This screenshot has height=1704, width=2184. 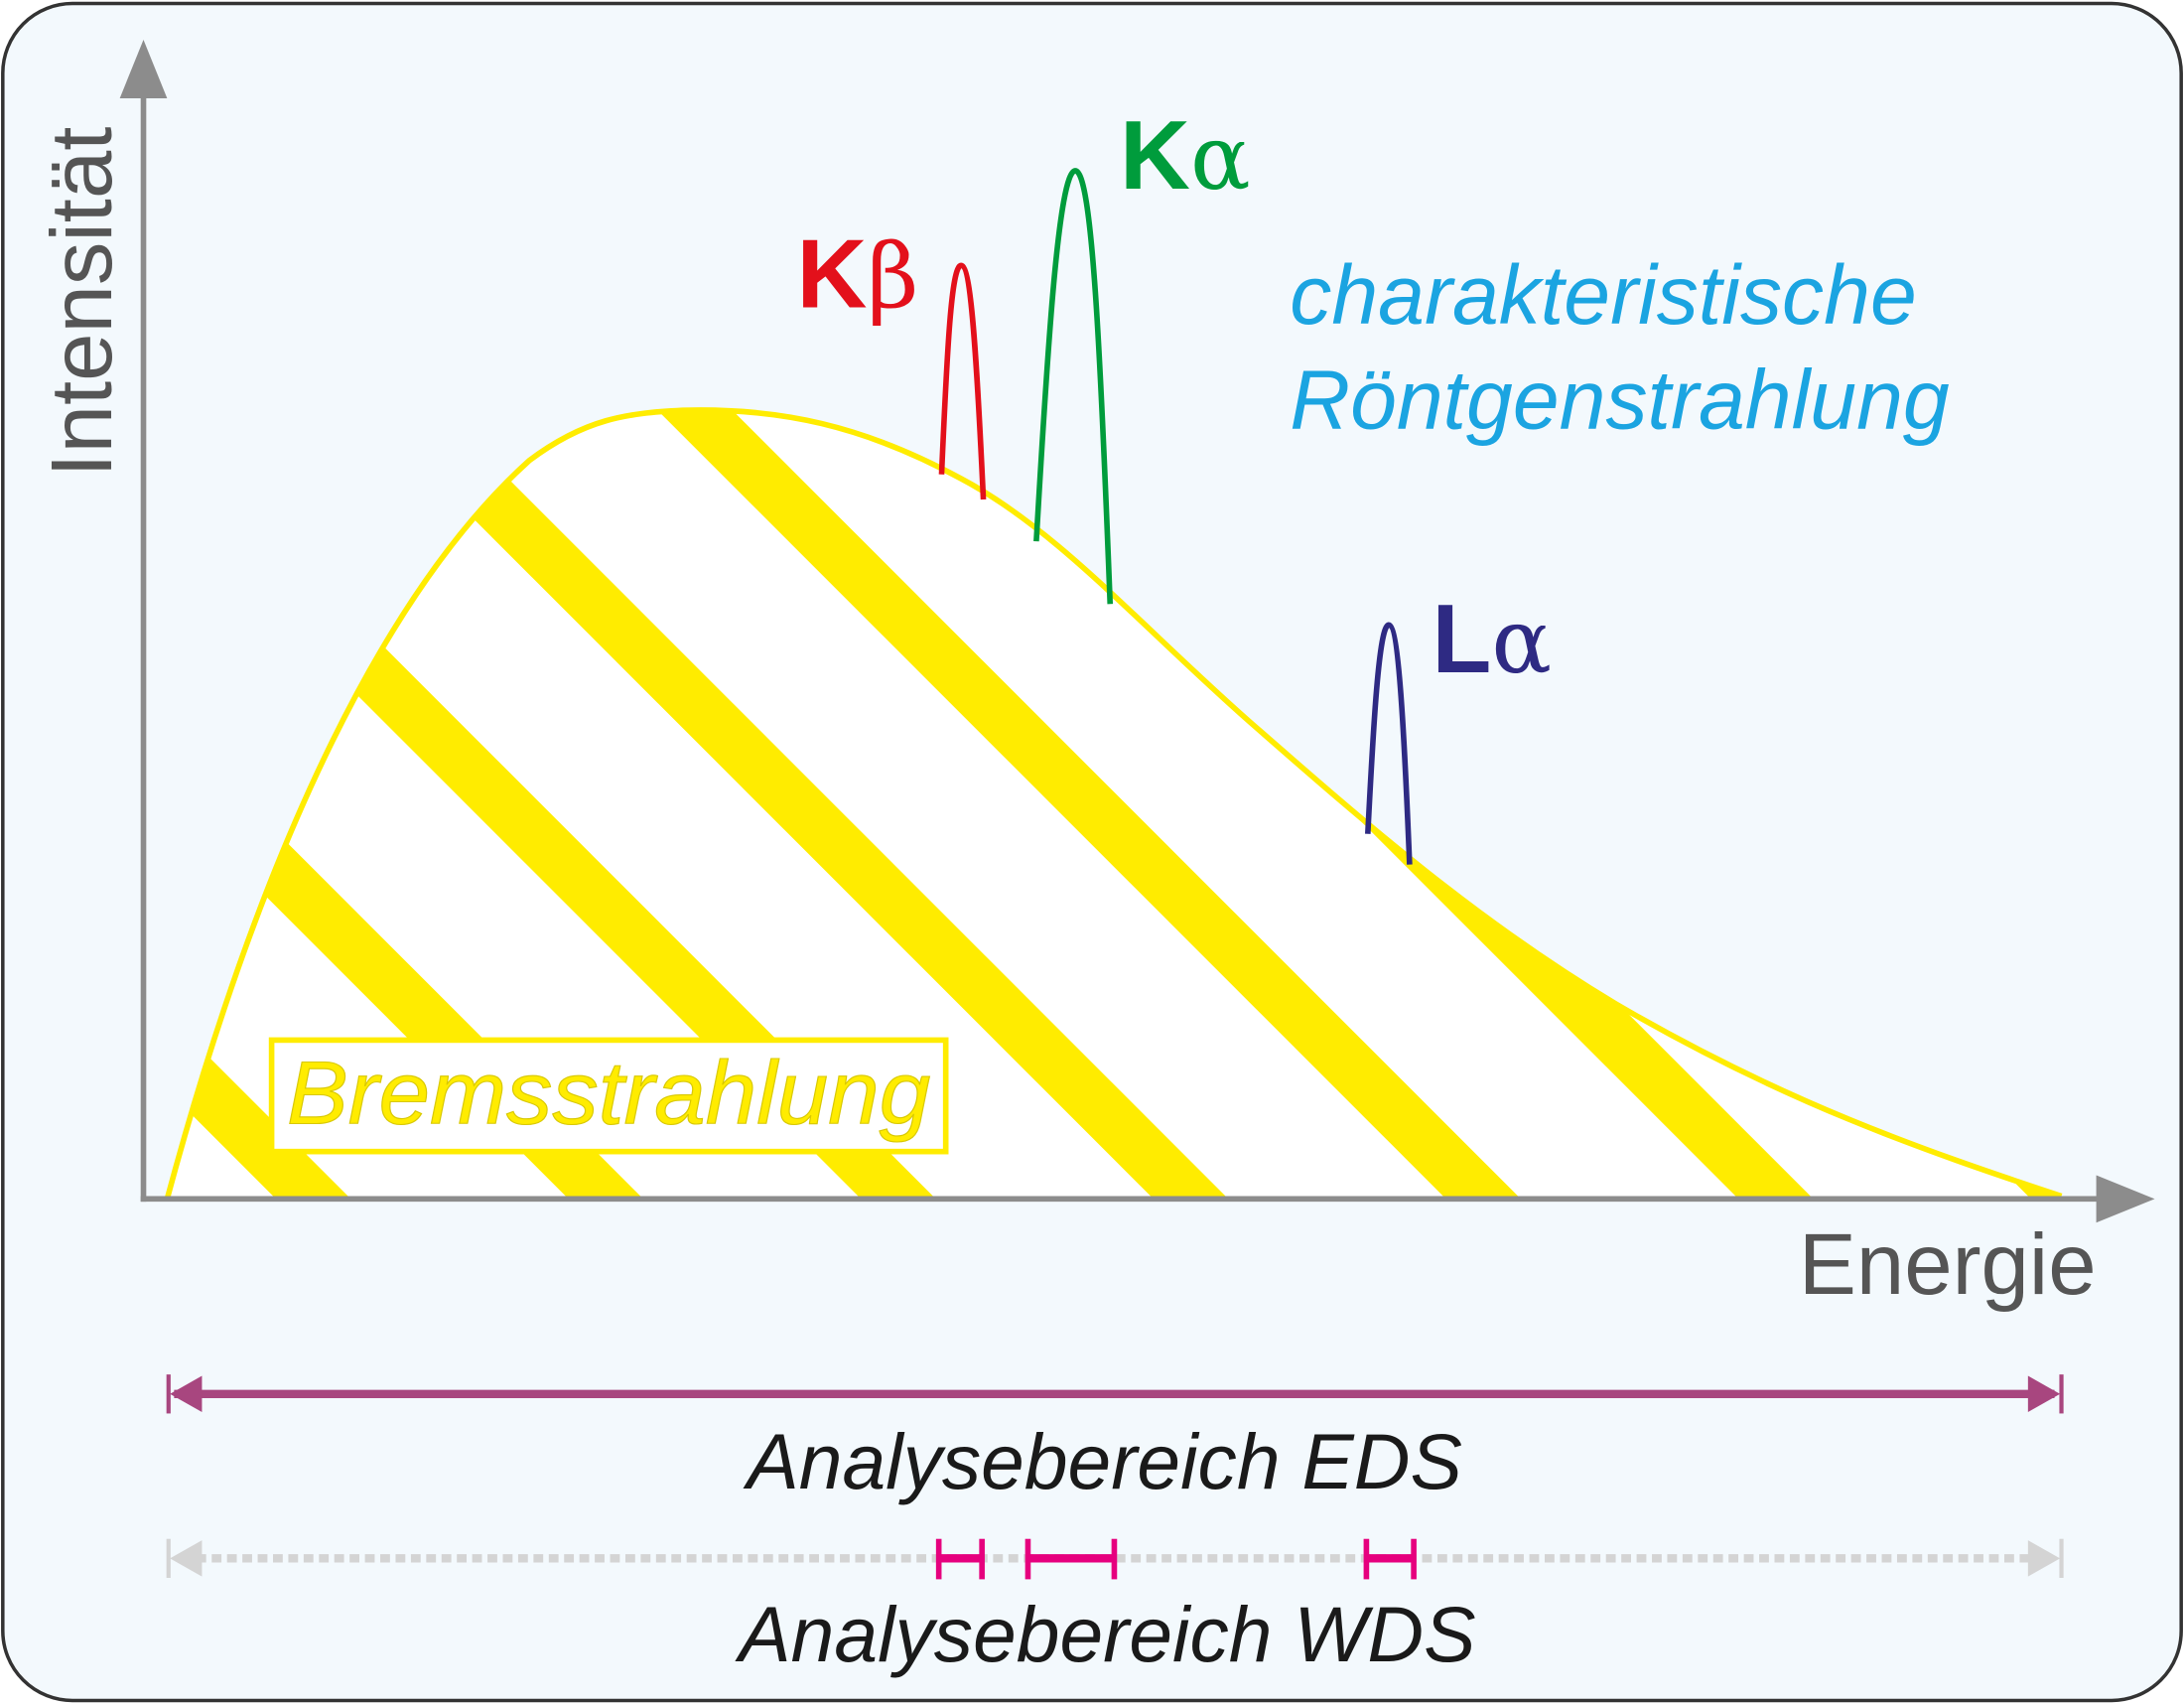 What do you see at coordinates (1389, 743) in the screenshot?
I see `peak-l-alpha` at bounding box center [1389, 743].